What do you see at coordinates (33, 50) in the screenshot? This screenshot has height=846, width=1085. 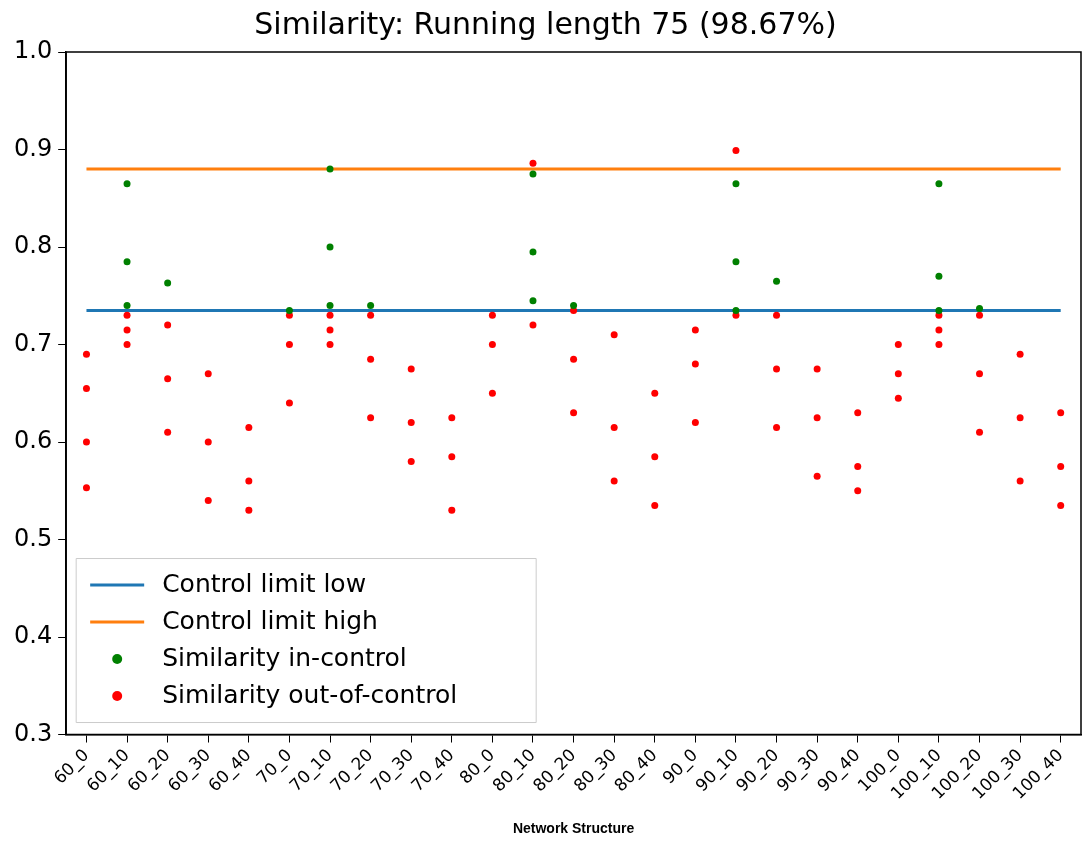 I see `y-tick-label: 1.0` at bounding box center [33, 50].